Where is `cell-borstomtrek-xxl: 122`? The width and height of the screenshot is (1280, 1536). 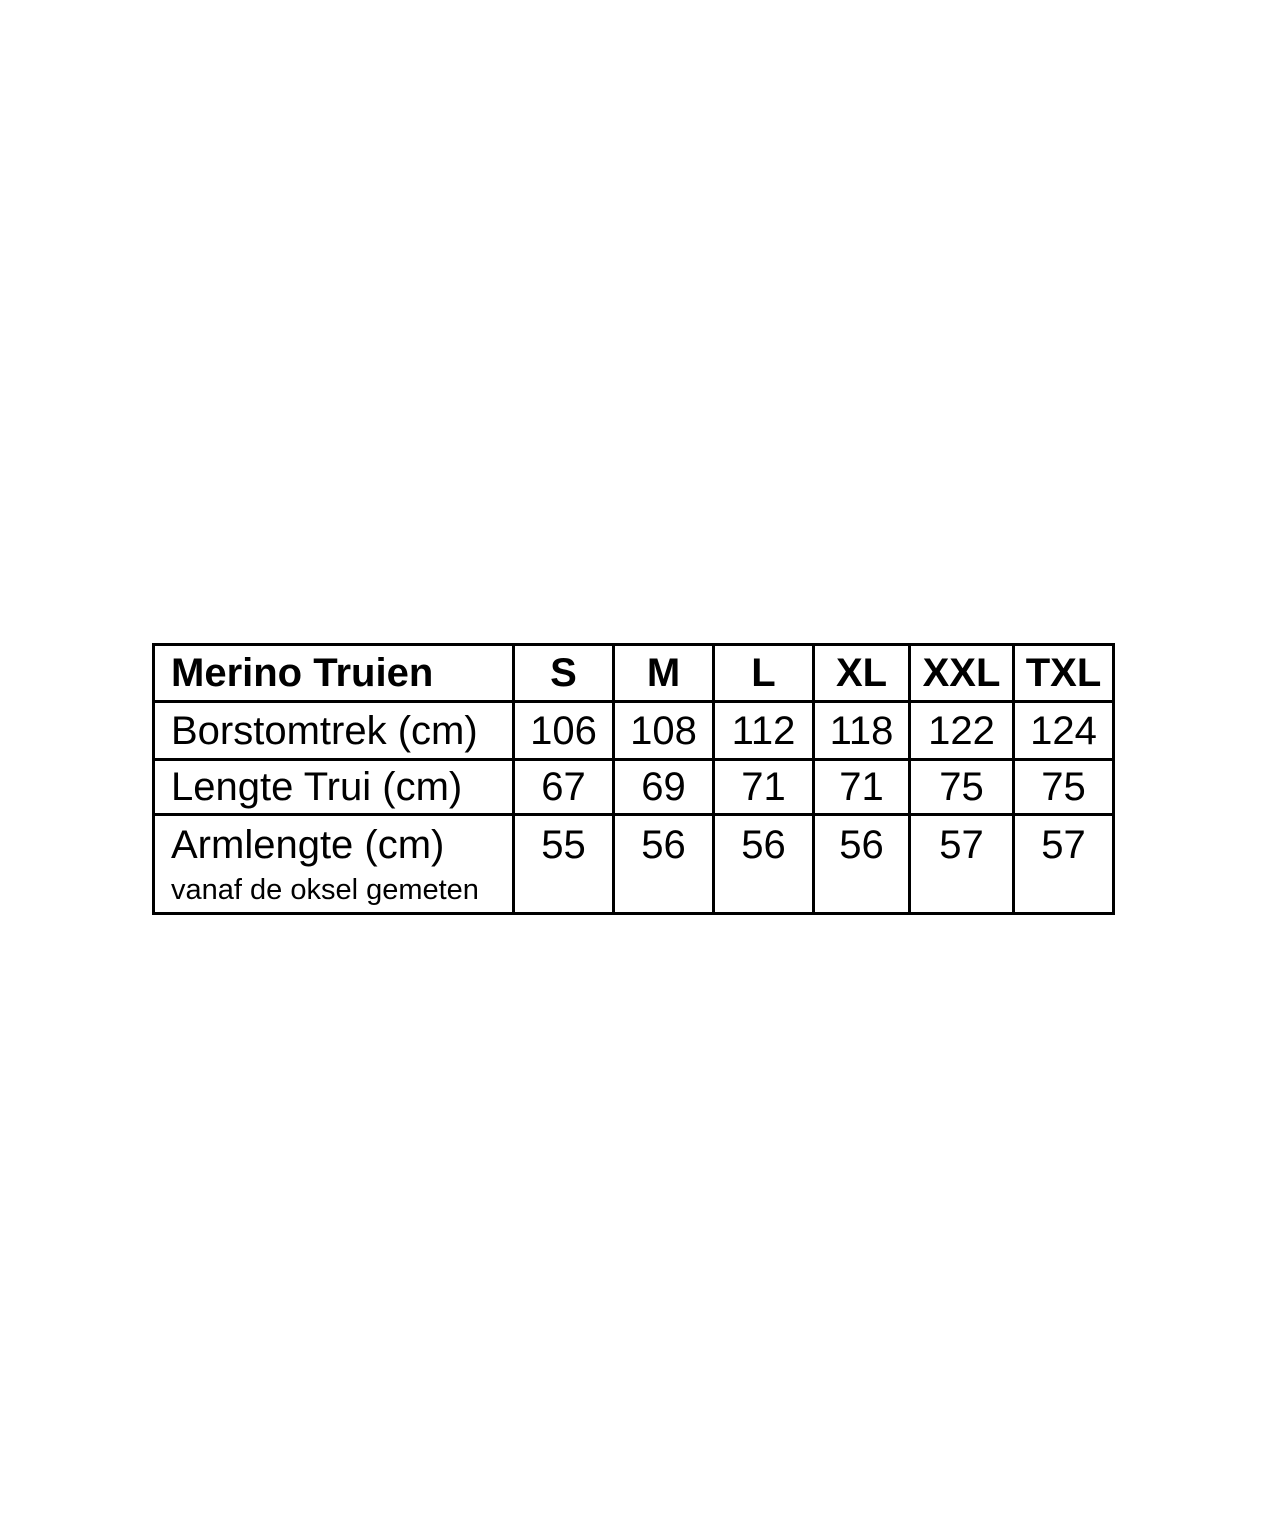 cell-borstomtrek-xxl: 122 is located at coordinates (961, 730).